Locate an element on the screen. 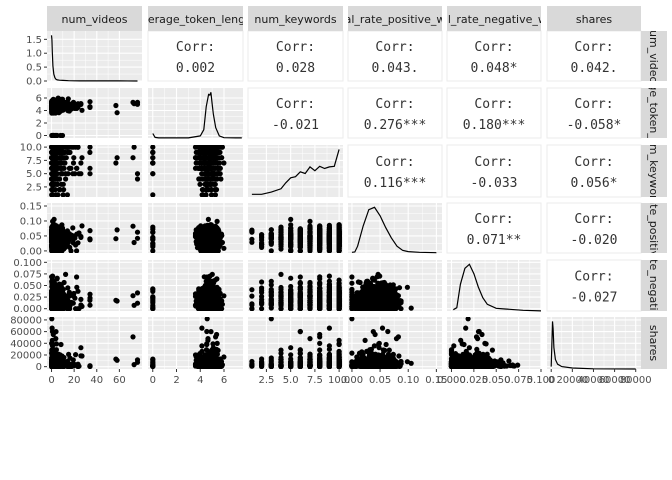 Image resolution: width=672 pixels, height=480 pixels. panel-r3-c5: Corr:-0.020 is located at coordinates (594, 228).